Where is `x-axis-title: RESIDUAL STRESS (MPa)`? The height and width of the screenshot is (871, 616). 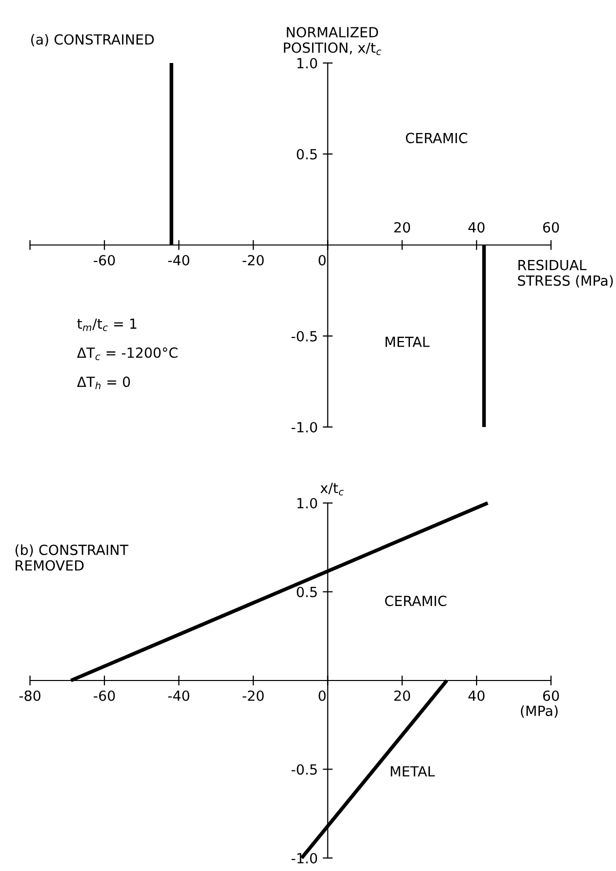
x-axis-title: RESIDUAL STRESS (MPa) is located at coordinates (565, 274).